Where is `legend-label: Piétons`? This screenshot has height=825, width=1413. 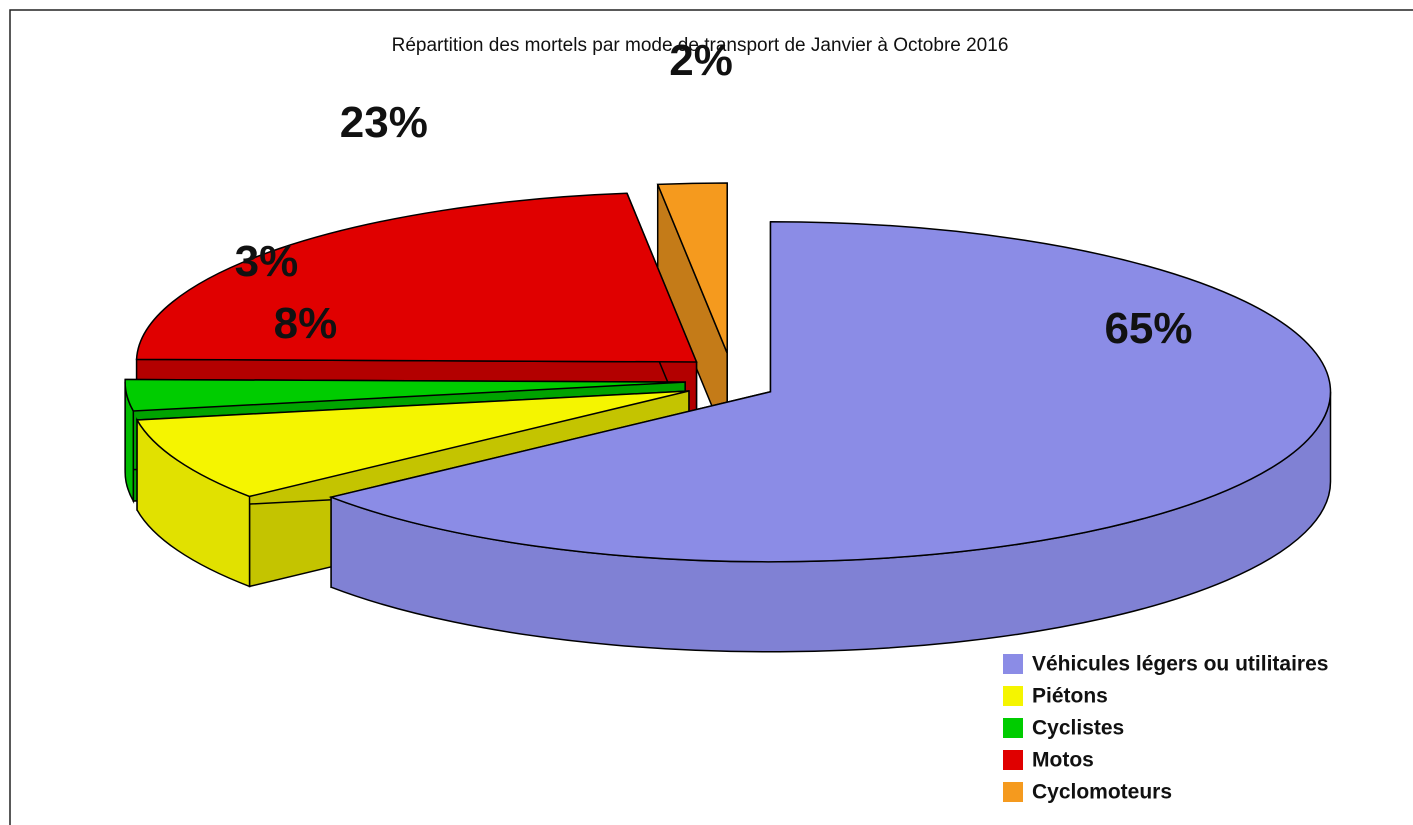 legend-label: Piétons is located at coordinates (1070, 696).